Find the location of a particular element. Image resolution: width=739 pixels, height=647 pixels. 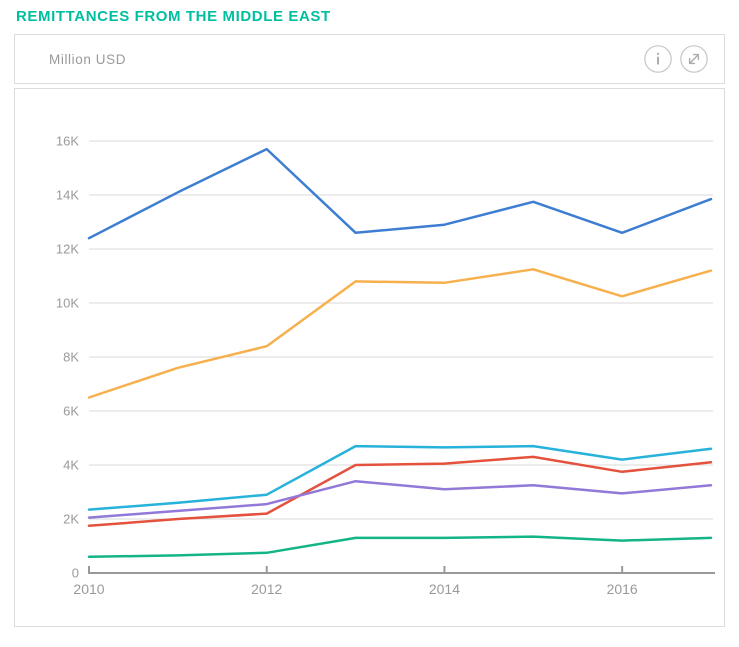

y-axis-labels: 0 2K 4K 6K 8K 10K 12K 14K 16K is located at coordinates (67, 357).